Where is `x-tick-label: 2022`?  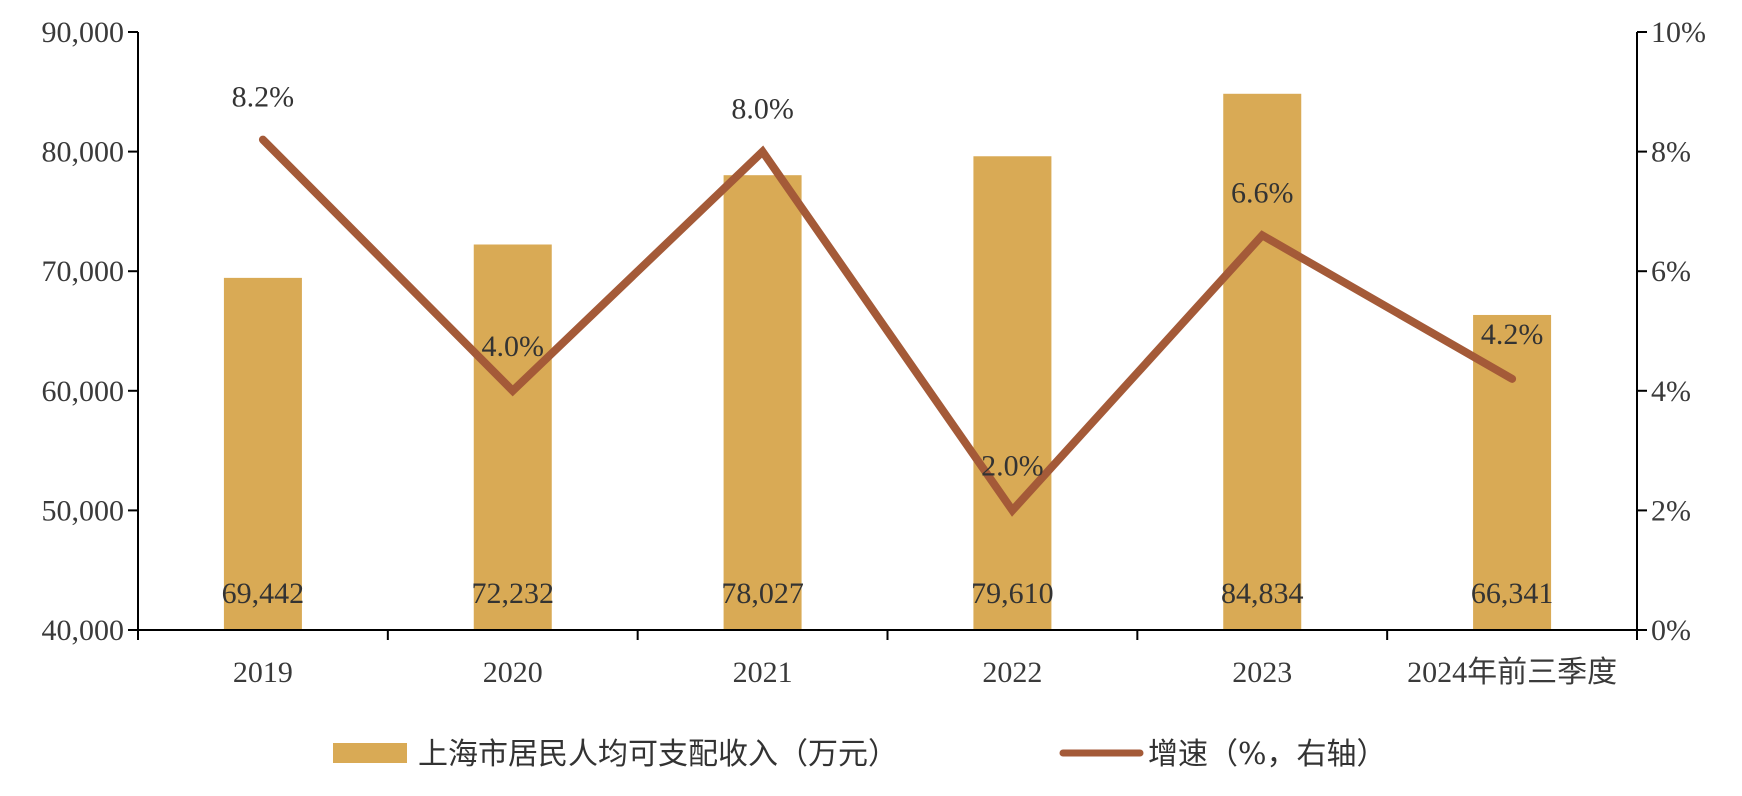
x-tick-label: 2022 is located at coordinates (1012, 672).